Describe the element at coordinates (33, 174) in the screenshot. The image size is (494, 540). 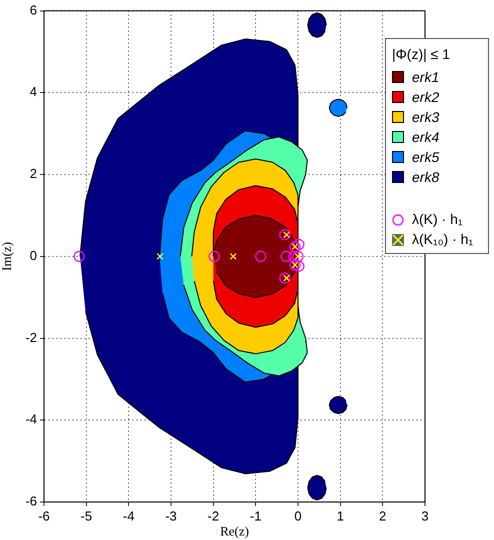
I see `y-tick-label: 2` at that location.